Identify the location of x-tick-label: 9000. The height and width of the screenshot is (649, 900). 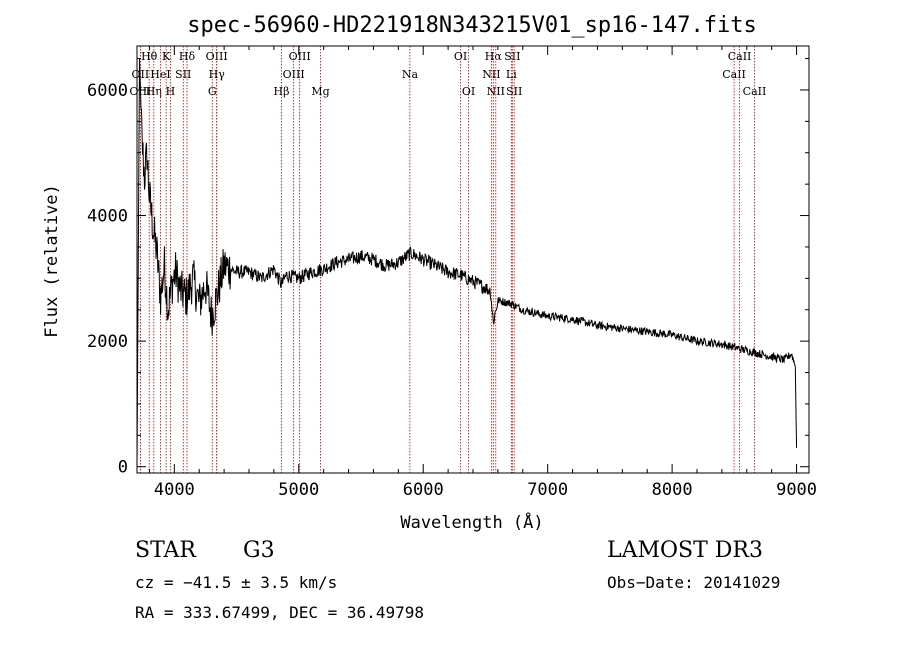
(796, 490).